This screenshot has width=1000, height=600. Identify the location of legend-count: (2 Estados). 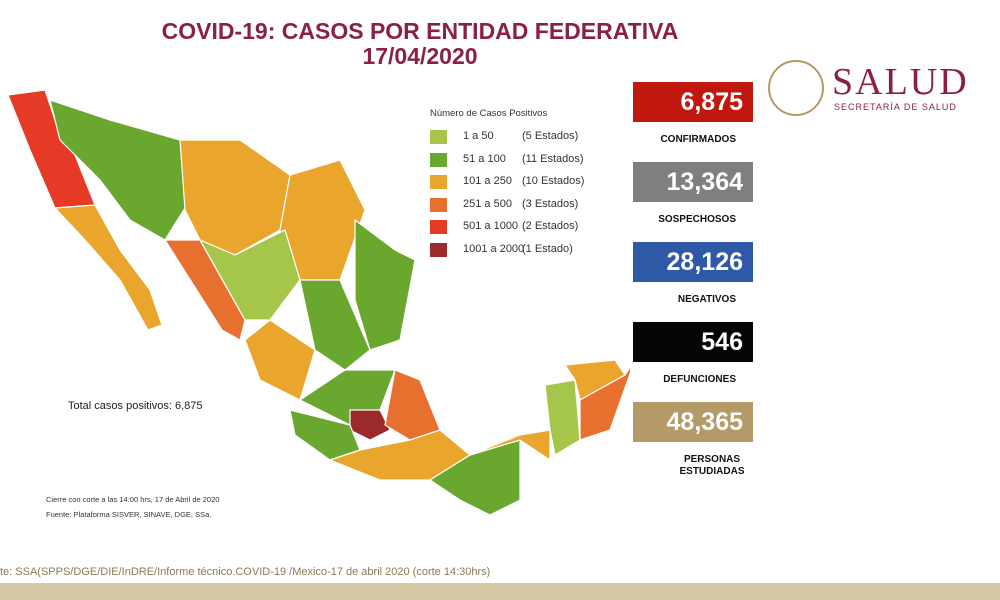
(550, 226).